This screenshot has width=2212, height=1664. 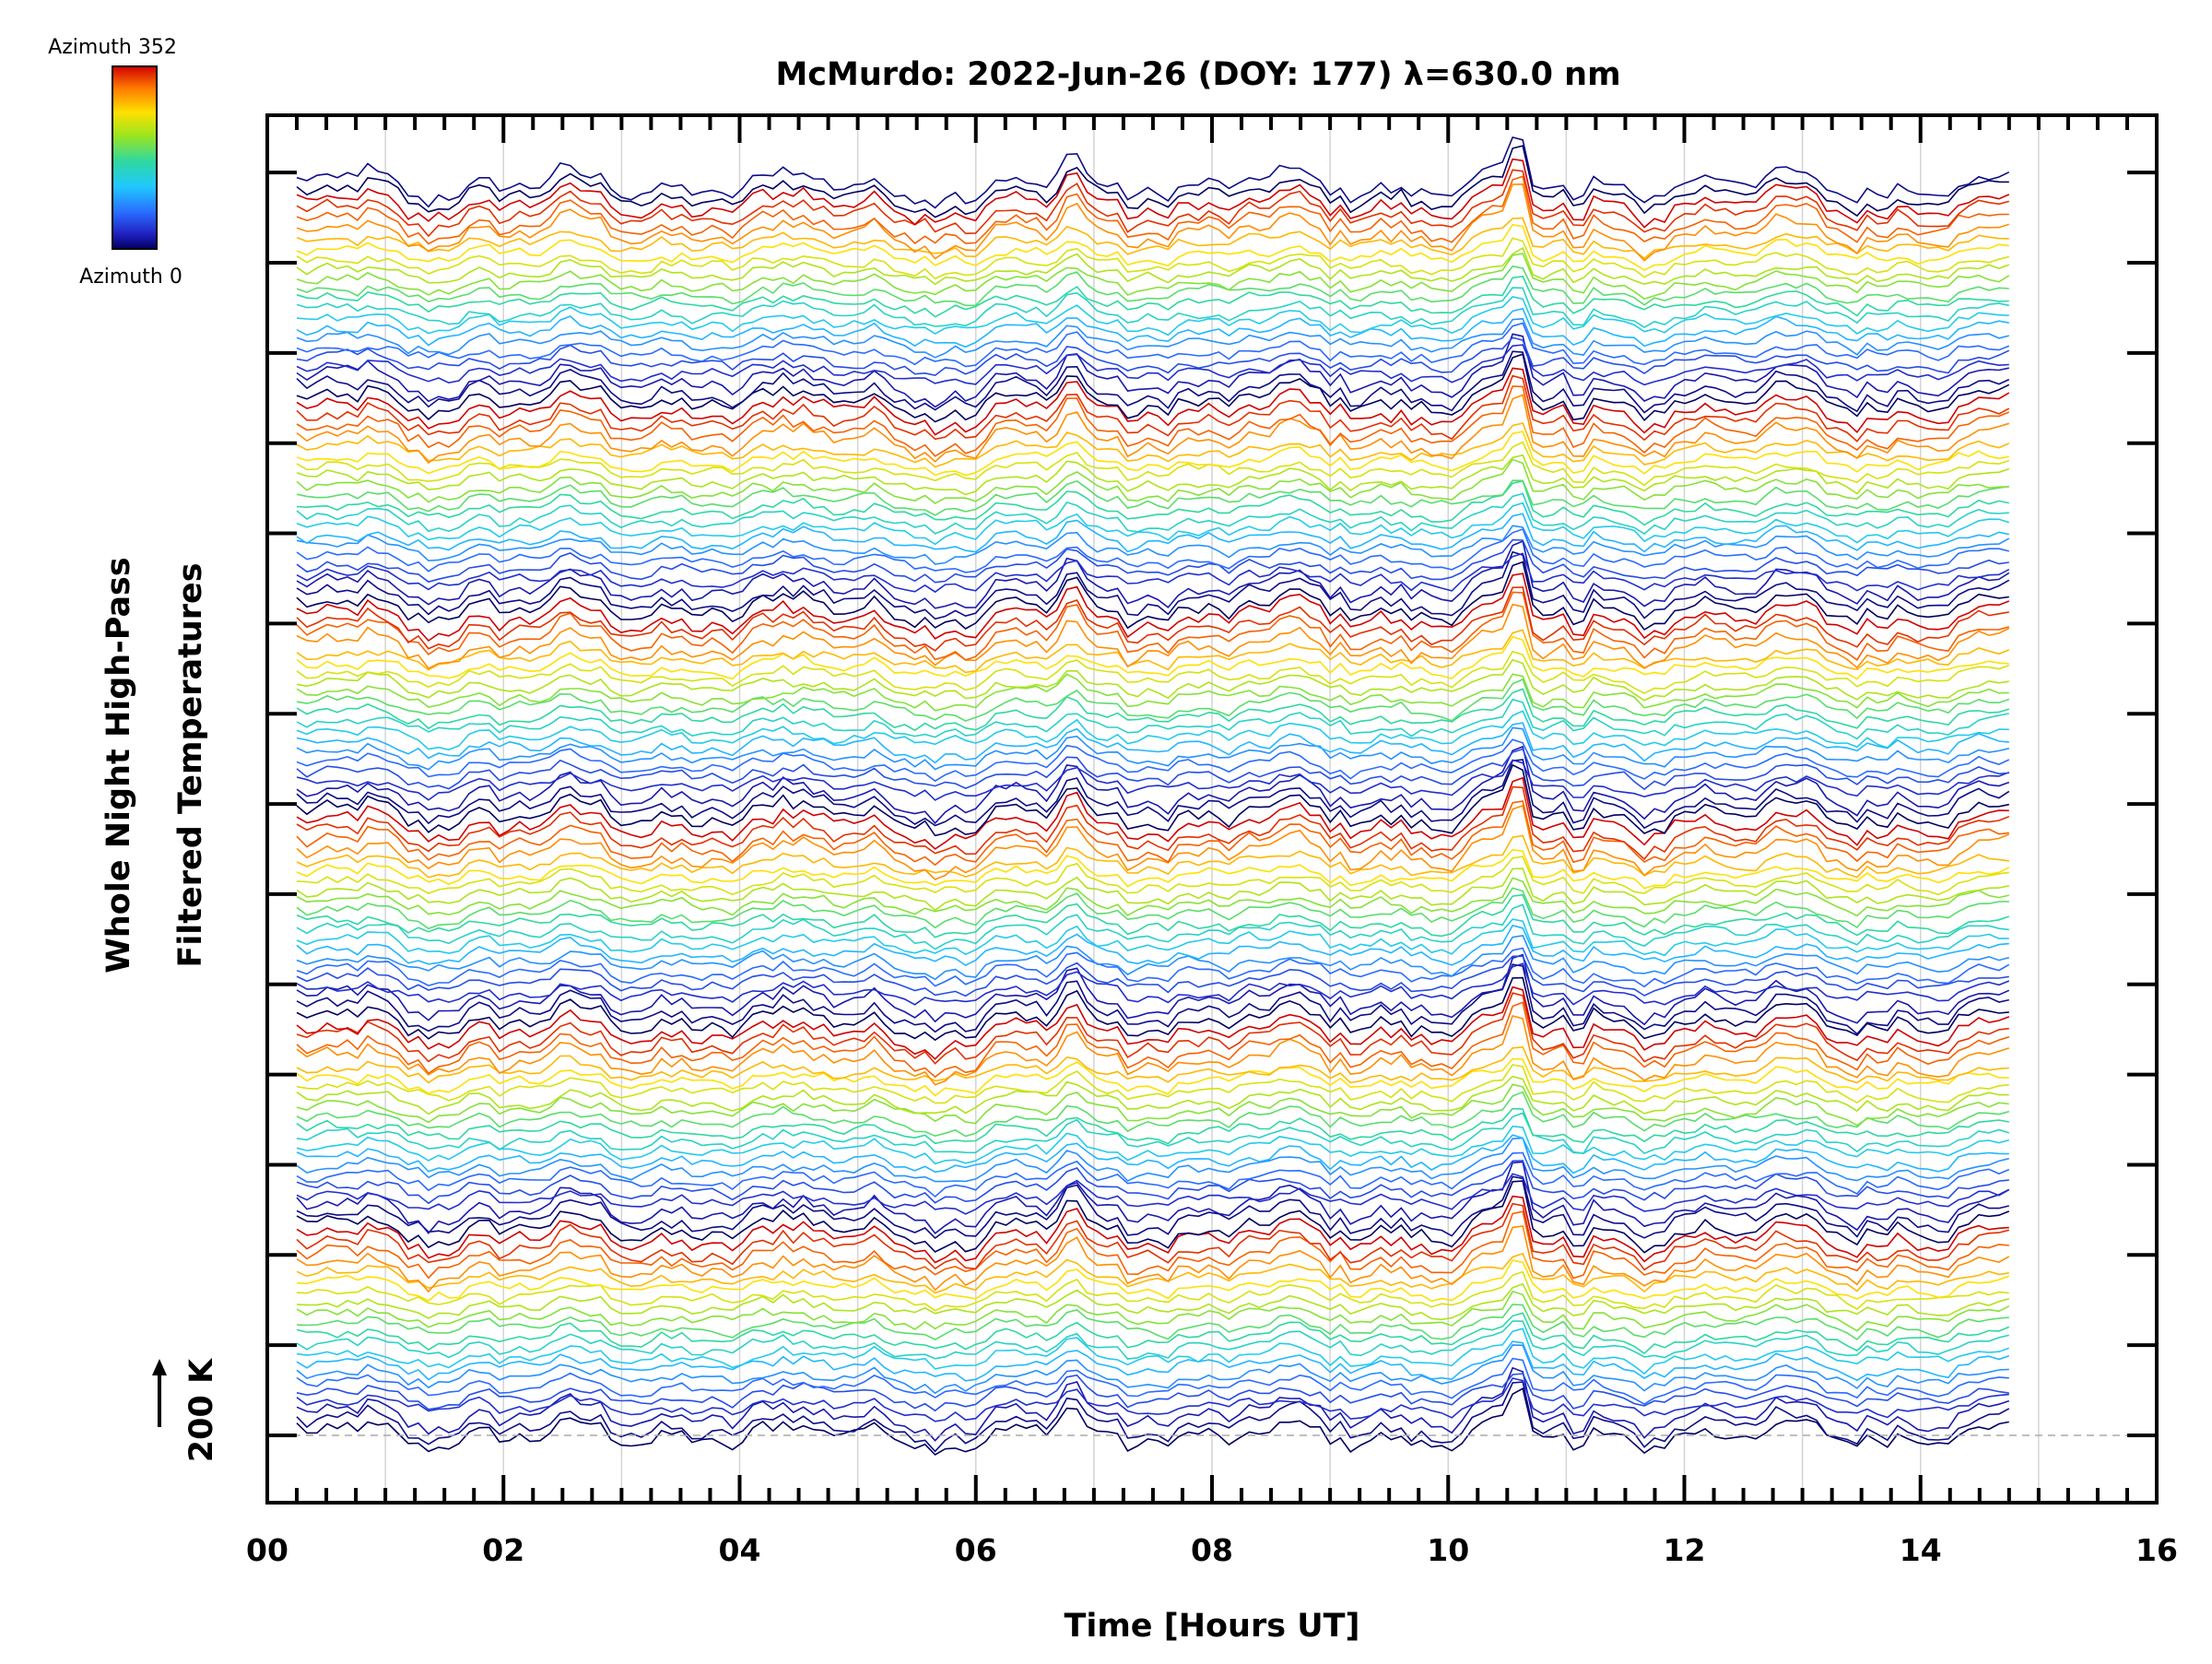 I want to click on colorbar-top-label: Azimuth 352, so click(x=112, y=47).